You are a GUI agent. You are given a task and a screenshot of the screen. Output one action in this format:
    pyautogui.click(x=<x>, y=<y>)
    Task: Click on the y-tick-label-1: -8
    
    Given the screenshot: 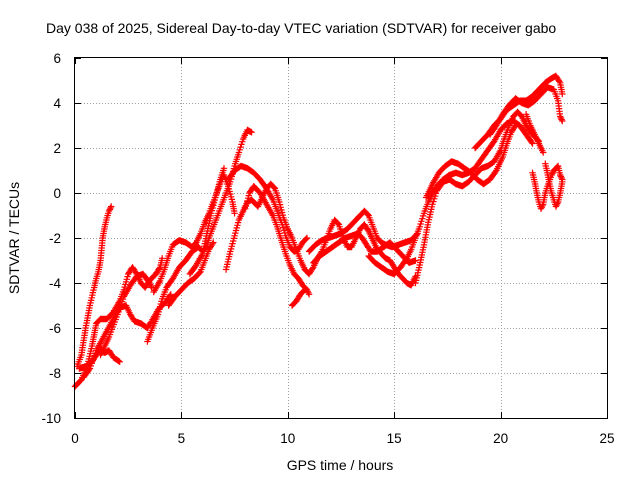 What is the action you would take?
    pyautogui.click(x=55, y=373)
    